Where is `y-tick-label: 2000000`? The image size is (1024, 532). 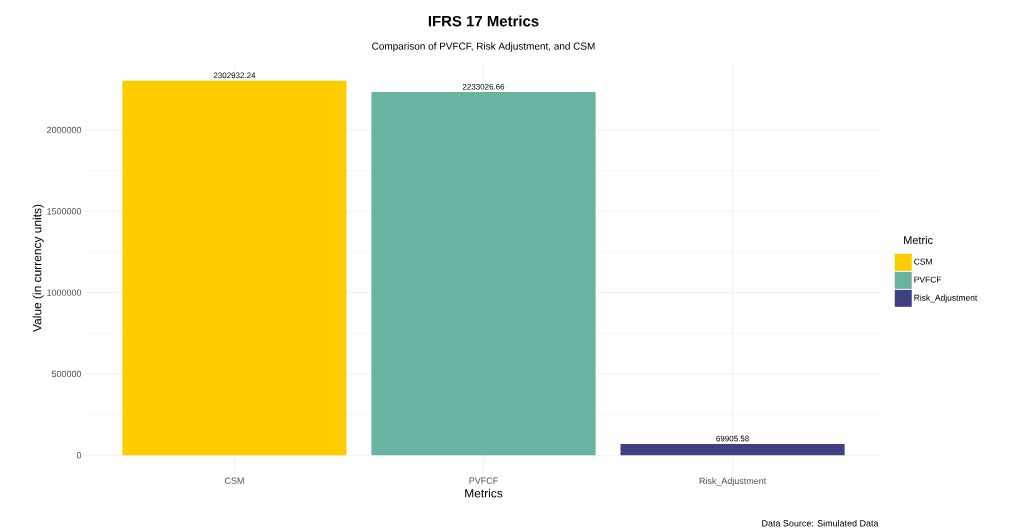 y-tick-label: 2000000 is located at coordinates (64, 130).